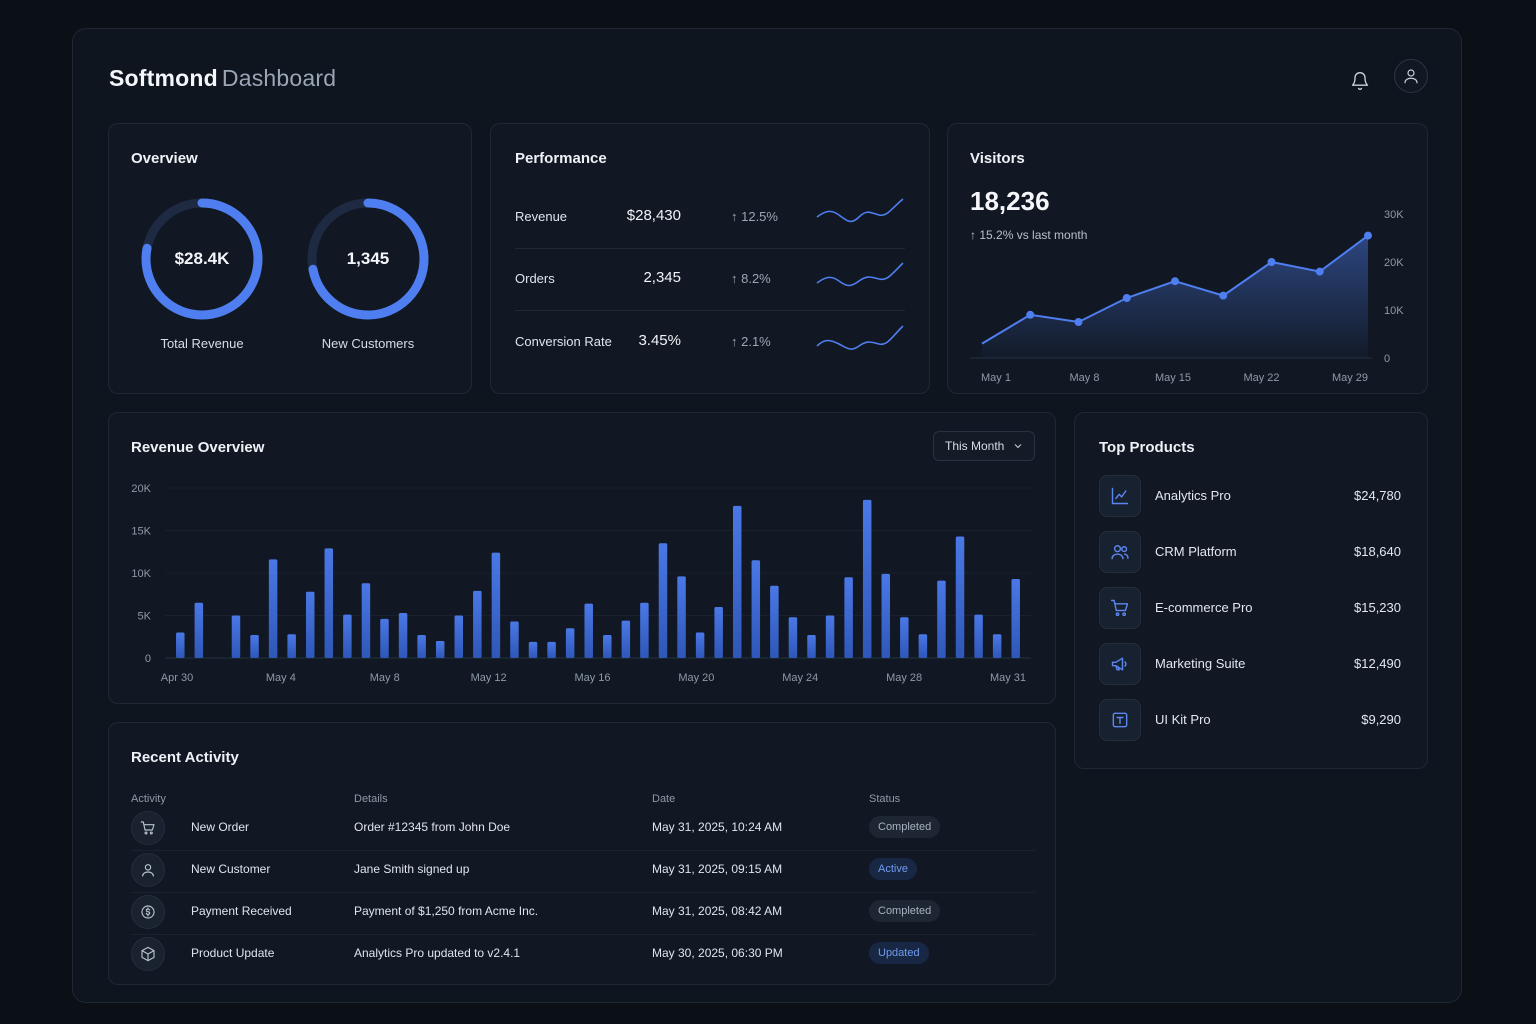  I want to click on activity-details: Order #12345 from John Doe, so click(432, 827).